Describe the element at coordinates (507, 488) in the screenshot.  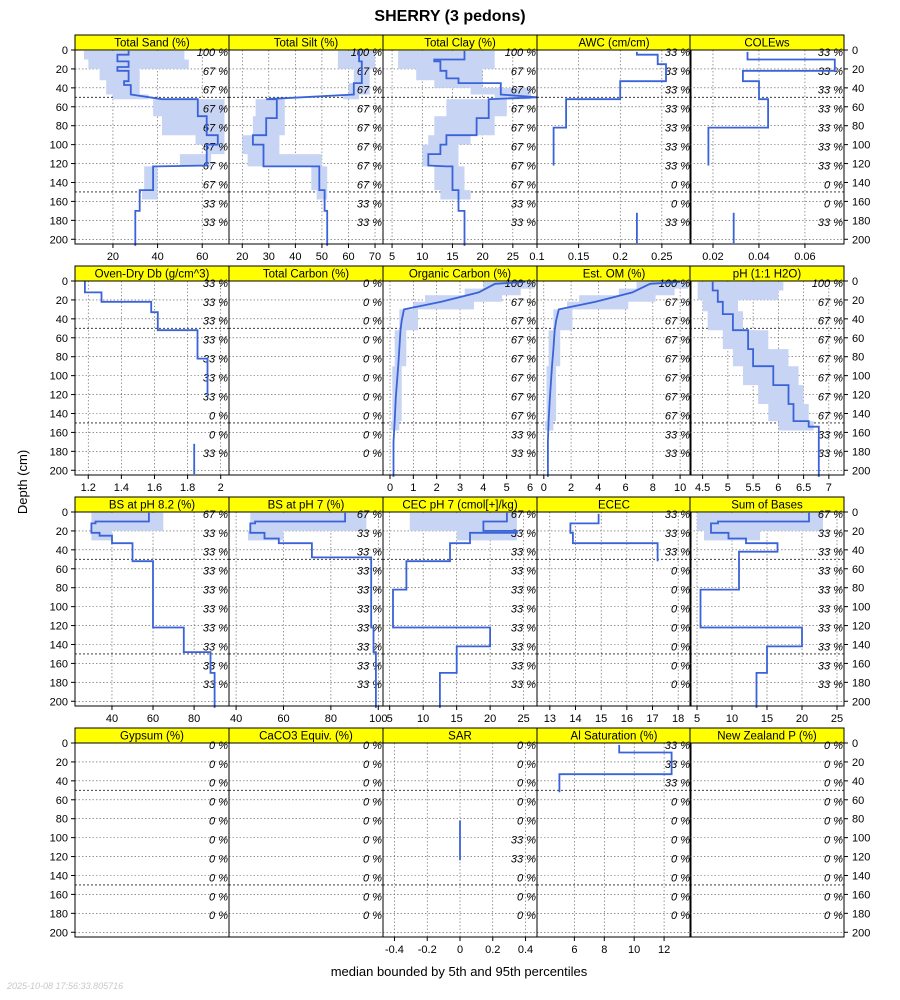
I see `x-tick-label: 5` at that location.